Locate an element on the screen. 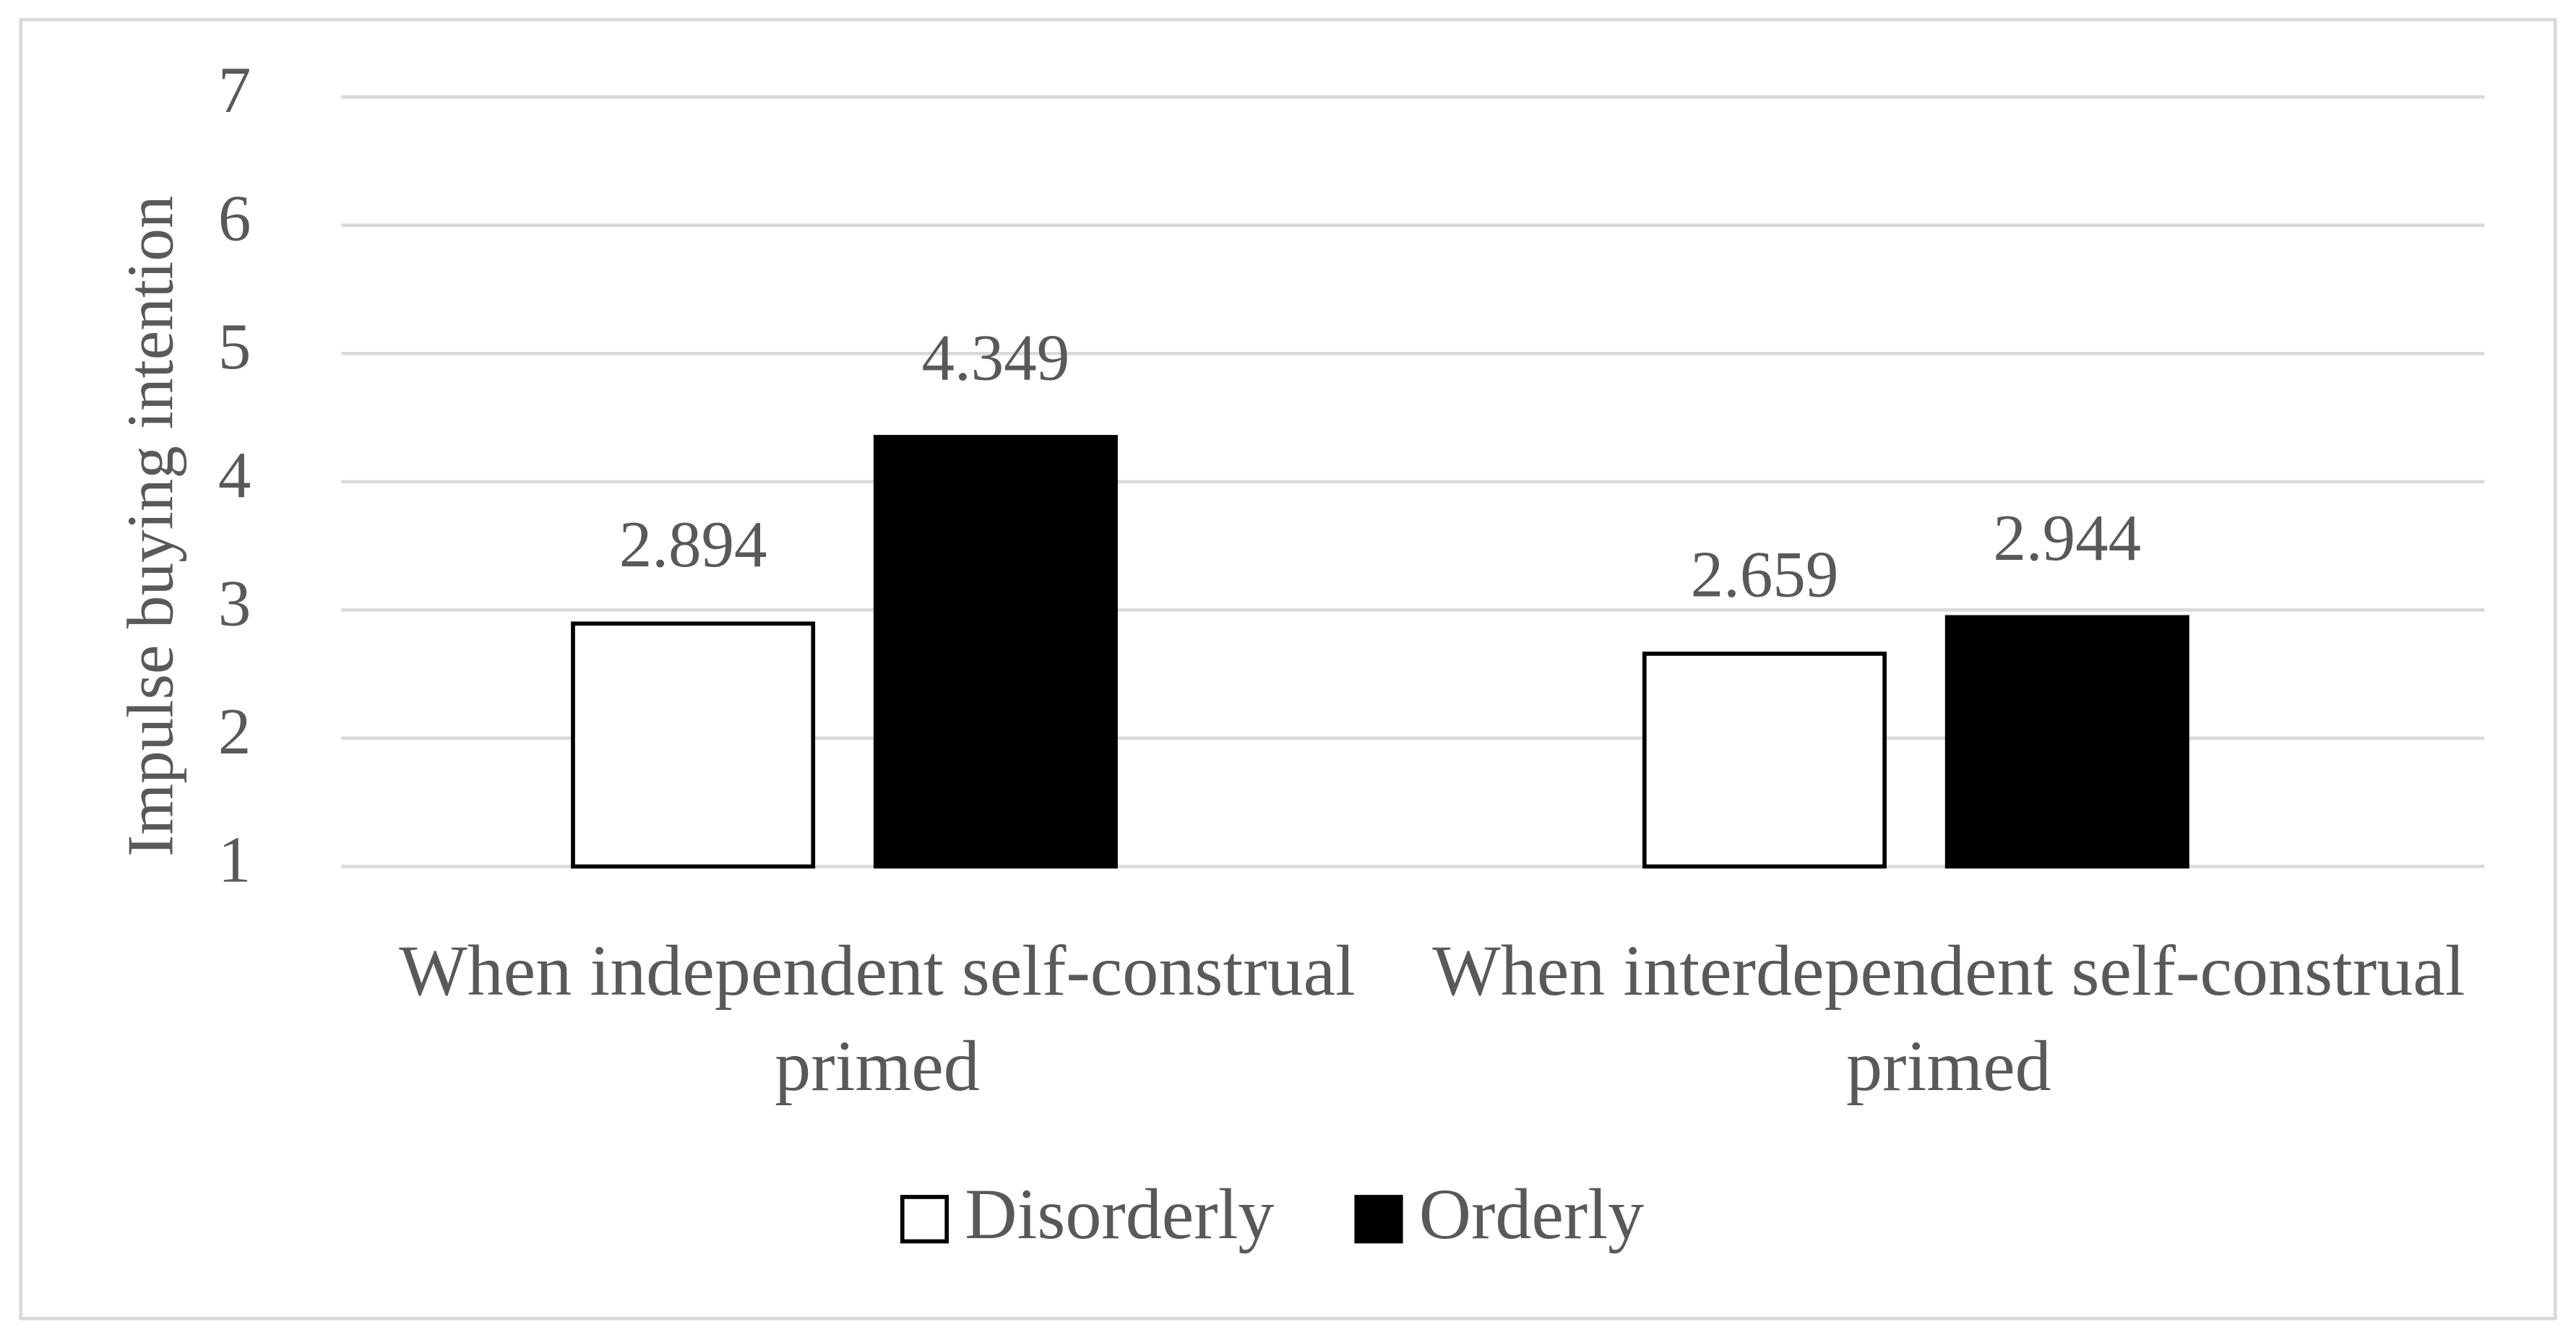 This screenshot has width=2576, height=1340. y-tick-label: 2 is located at coordinates (234, 731).